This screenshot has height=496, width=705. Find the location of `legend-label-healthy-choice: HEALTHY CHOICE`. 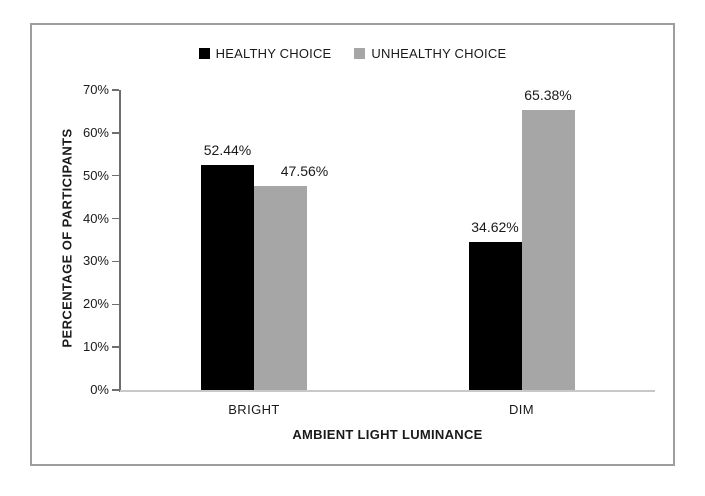

legend-label-healthy-choice: HEALTHY CHOICE is located at coordinates (273, 53).